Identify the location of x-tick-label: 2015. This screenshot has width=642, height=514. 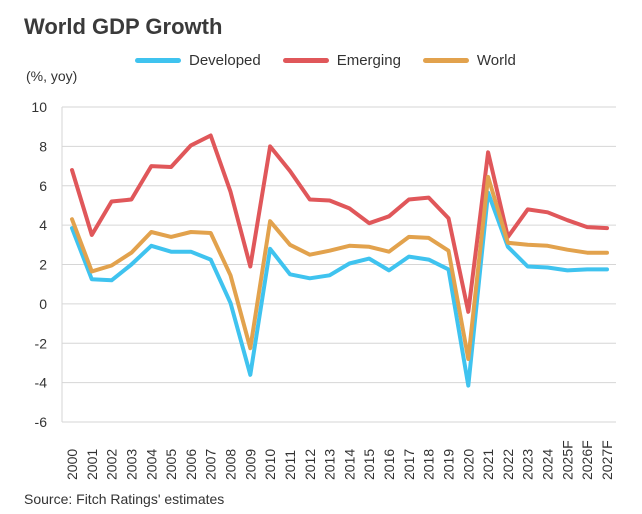
(369, 464).